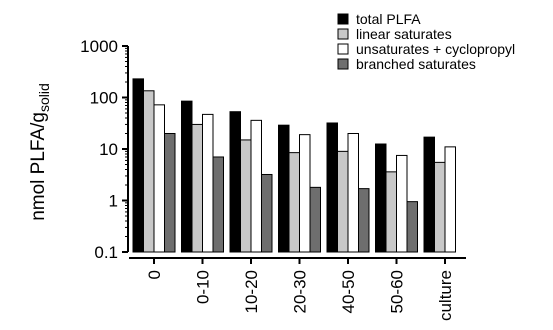 The width and height of the screenshot is (553, 330). What do you see at coordinates (267, 213) in the screenshot?
I see `bar-10-20-branched-saturates` at bounding box center [267, 213].